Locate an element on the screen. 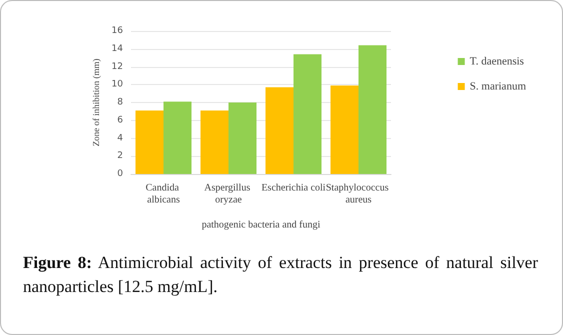  legend-label: T. daenensis is located at coordinates (497, 62).